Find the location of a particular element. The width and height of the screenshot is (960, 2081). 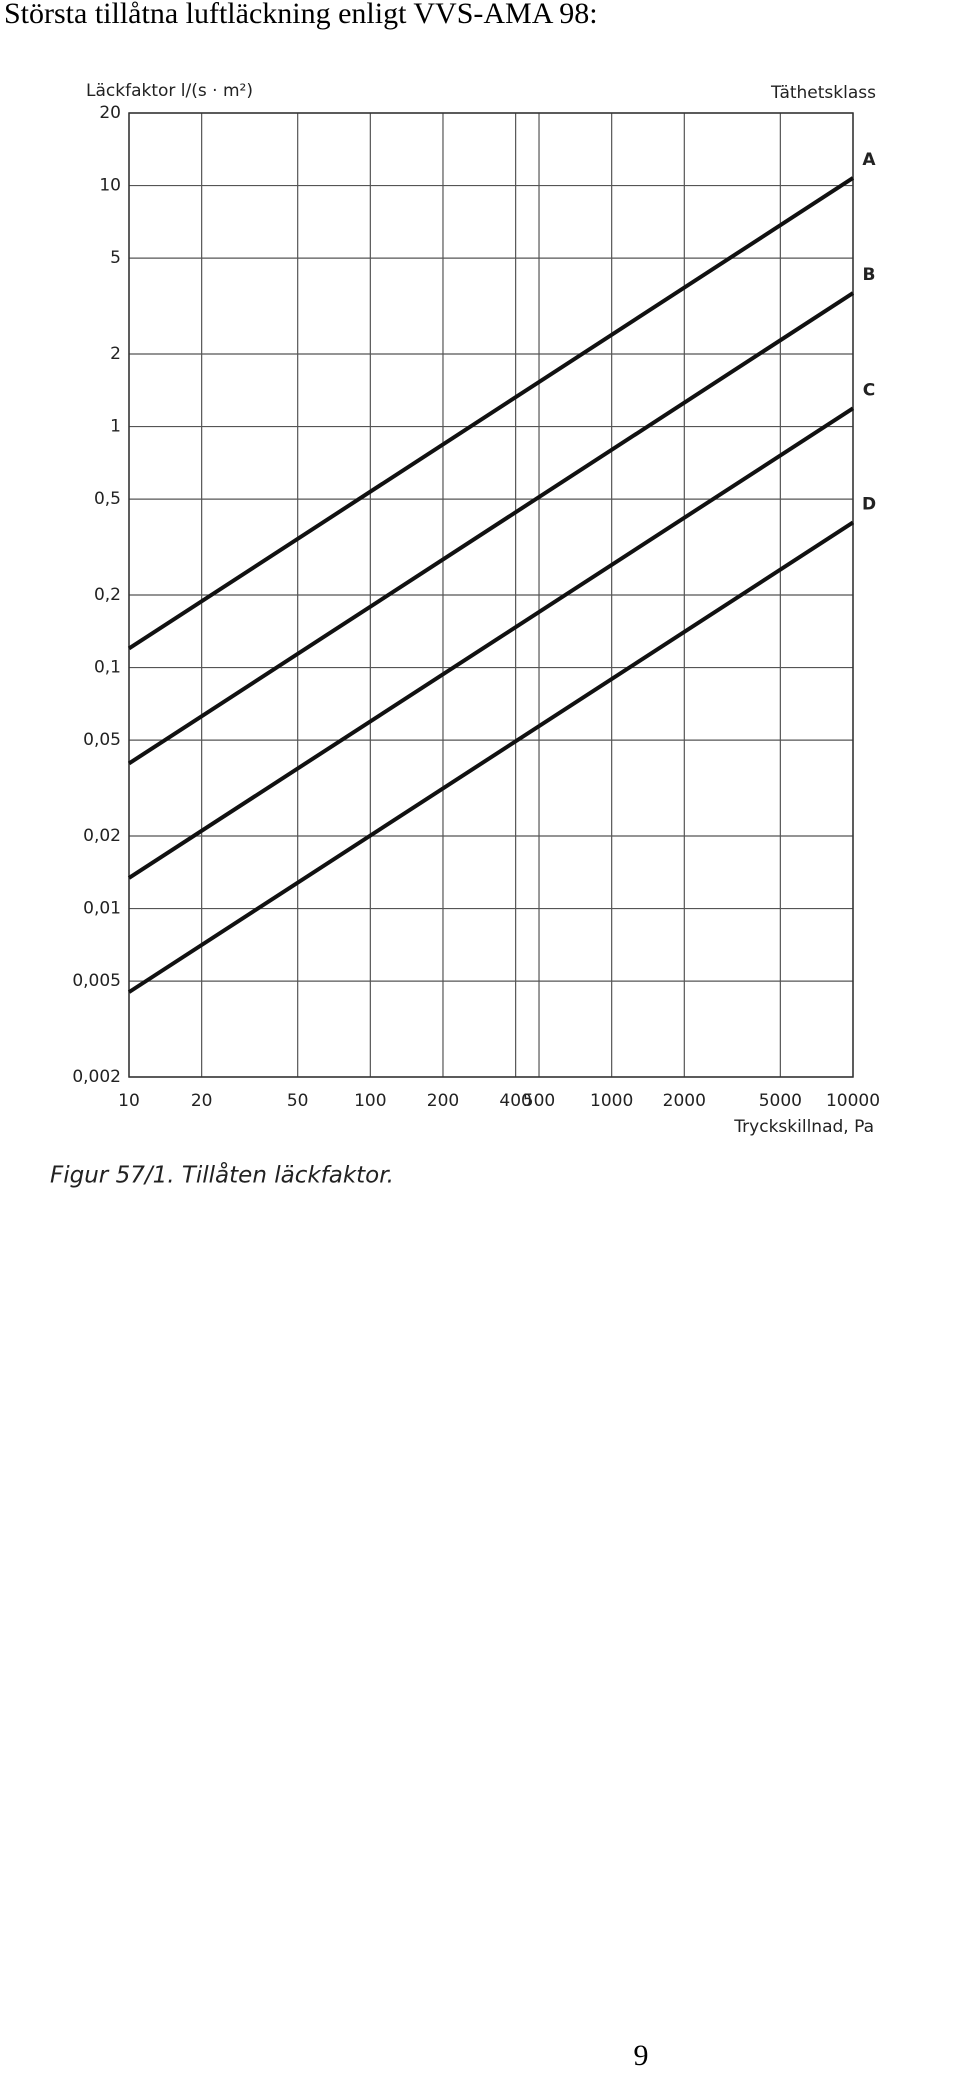

x-tick-label: 5000 is located at coordinates (780, 1101).